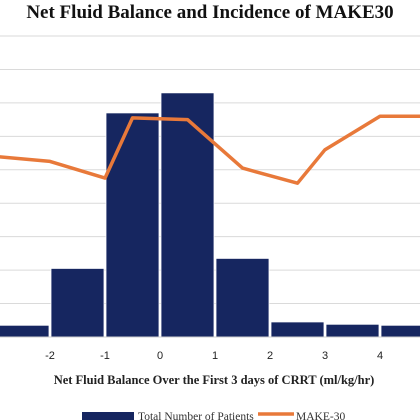 This screenshot has height=420, width=420. What do you see at coordinates (160, 356) in the screenshot?
I see `x-tick-label: 0` at bounding box center [160, 356].